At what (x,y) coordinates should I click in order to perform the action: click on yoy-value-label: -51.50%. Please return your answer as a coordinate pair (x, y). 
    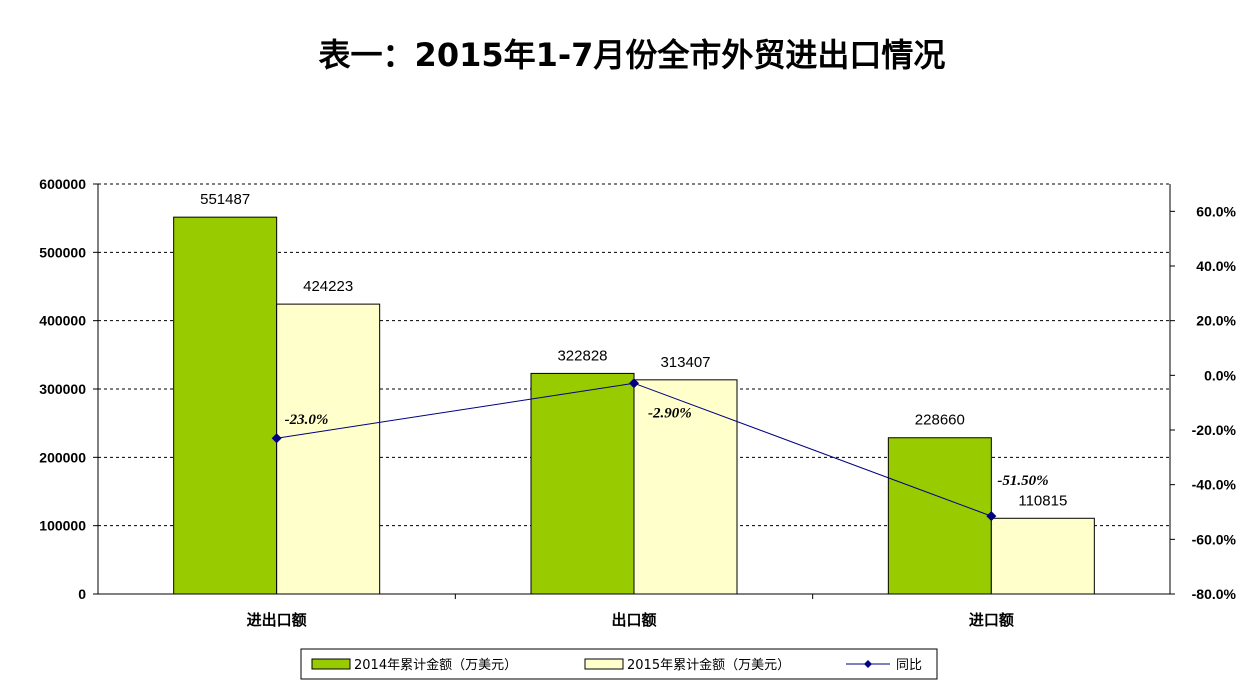
    Looking at the image, I should click on (1022, 481).